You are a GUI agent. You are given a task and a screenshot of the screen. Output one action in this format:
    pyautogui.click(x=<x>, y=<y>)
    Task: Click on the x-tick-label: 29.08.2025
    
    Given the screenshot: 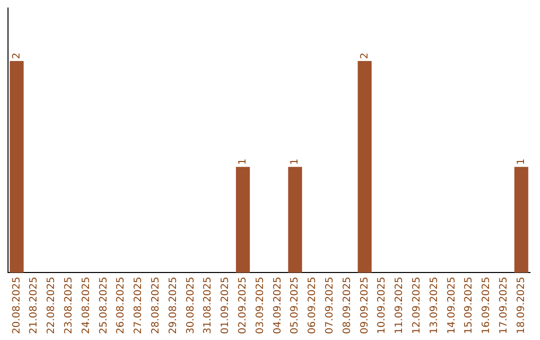 What is the action you would take?
    pyautogui.click(x=173, y=305)
    